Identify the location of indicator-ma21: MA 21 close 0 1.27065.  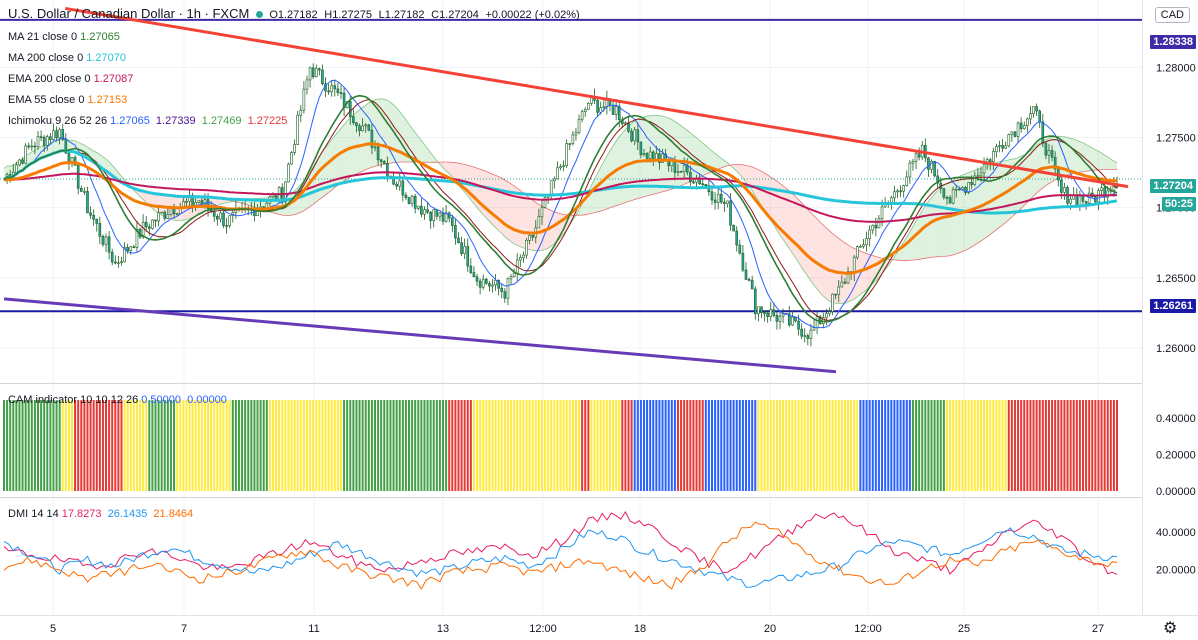
(65, 37).